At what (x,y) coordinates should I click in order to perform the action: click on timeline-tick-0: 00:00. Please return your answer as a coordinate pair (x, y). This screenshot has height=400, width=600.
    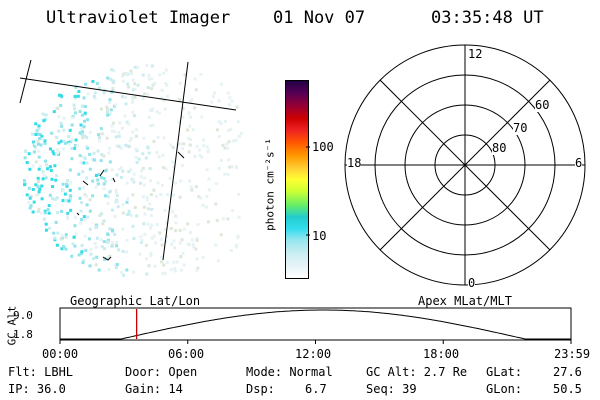
    Looking at the image, I should click on (60, 354).